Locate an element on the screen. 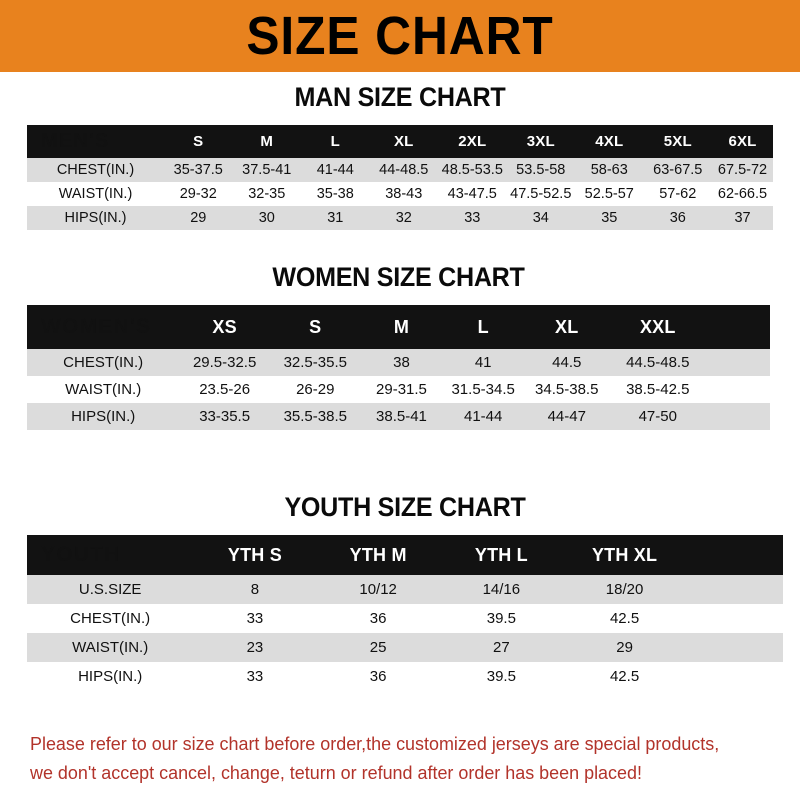 The image size is (800, 800). men-size-header-4: XL is located at coordinates (404, 141).